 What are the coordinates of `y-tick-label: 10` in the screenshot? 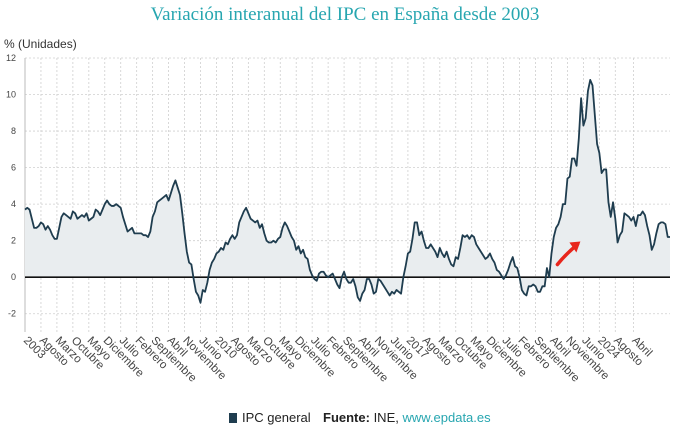 It's located at (11, 95).